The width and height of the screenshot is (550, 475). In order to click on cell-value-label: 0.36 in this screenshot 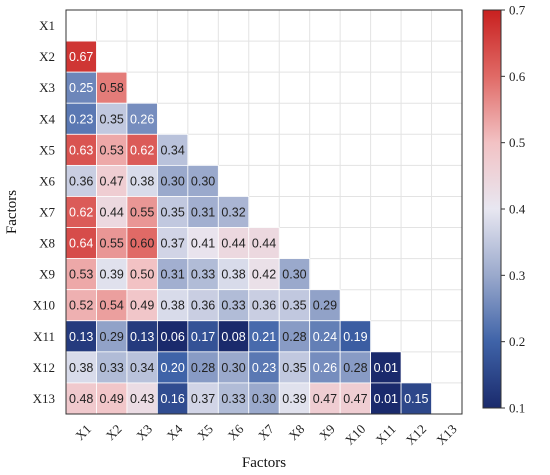, I will do `click(203, 306)`.